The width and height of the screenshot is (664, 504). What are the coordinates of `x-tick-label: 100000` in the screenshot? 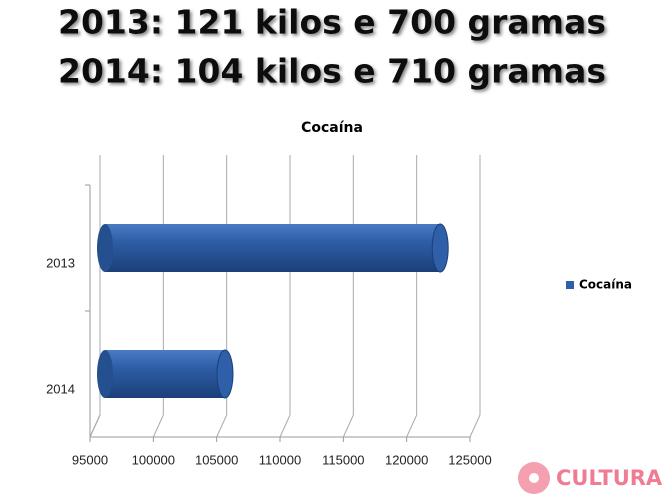 It's located at (153, 459).